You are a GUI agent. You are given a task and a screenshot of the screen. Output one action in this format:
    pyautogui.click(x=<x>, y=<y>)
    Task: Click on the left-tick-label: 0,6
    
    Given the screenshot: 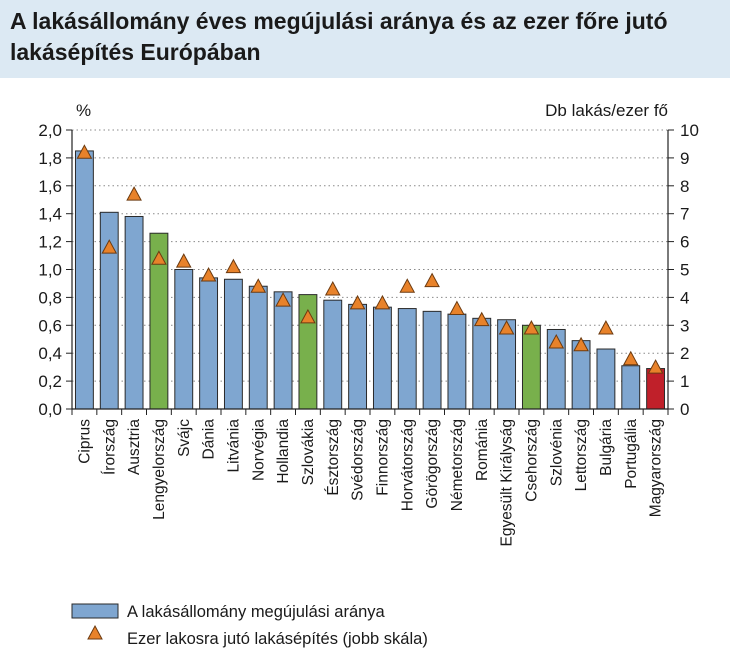 What is the action you would take?
    pyautogui.click(x=50, y=325)
    